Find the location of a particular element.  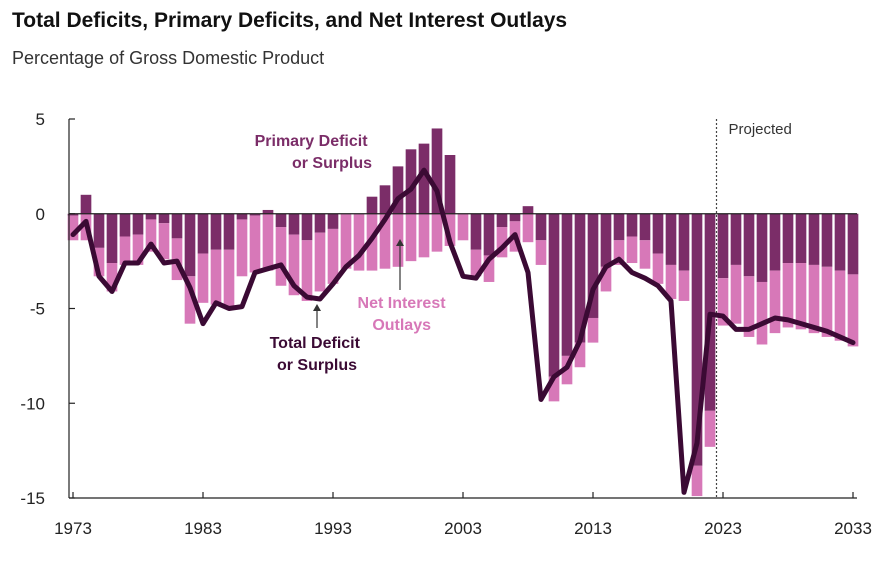

bar-primary-2020 is located at coordinates (684, 242).